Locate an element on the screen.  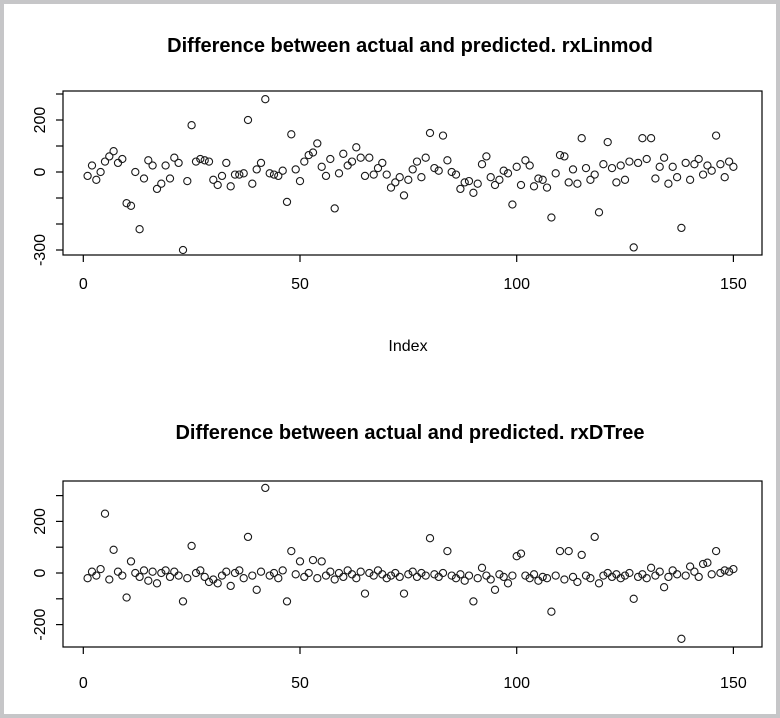
x-tick-label: 150 is located at coordinates (733, 284).